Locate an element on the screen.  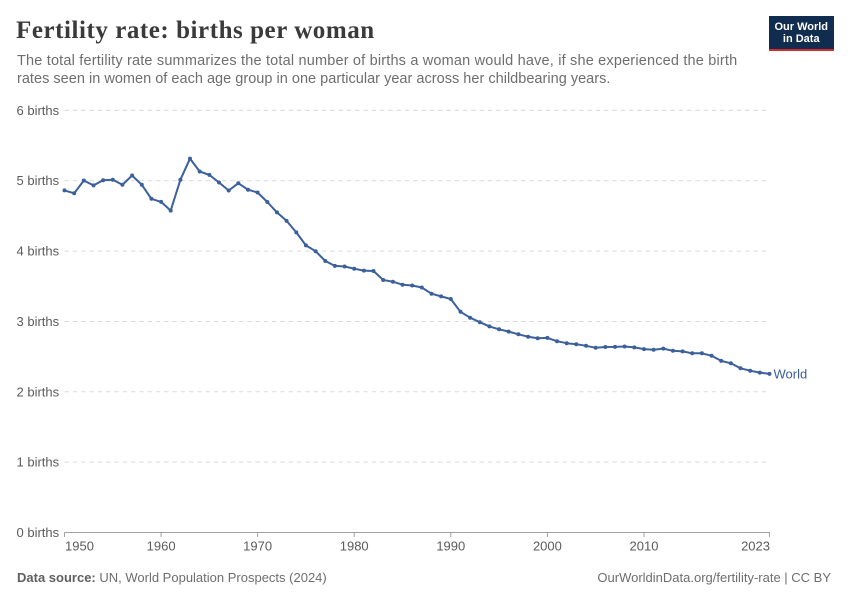
svg-text: 4 births is located at coordinates (38, 251).